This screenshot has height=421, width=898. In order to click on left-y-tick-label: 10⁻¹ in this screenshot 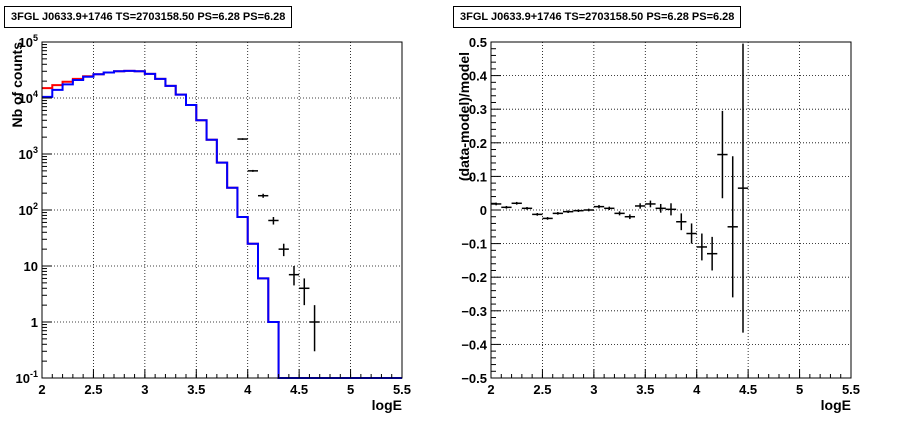, I will do `click(27, 377)`.